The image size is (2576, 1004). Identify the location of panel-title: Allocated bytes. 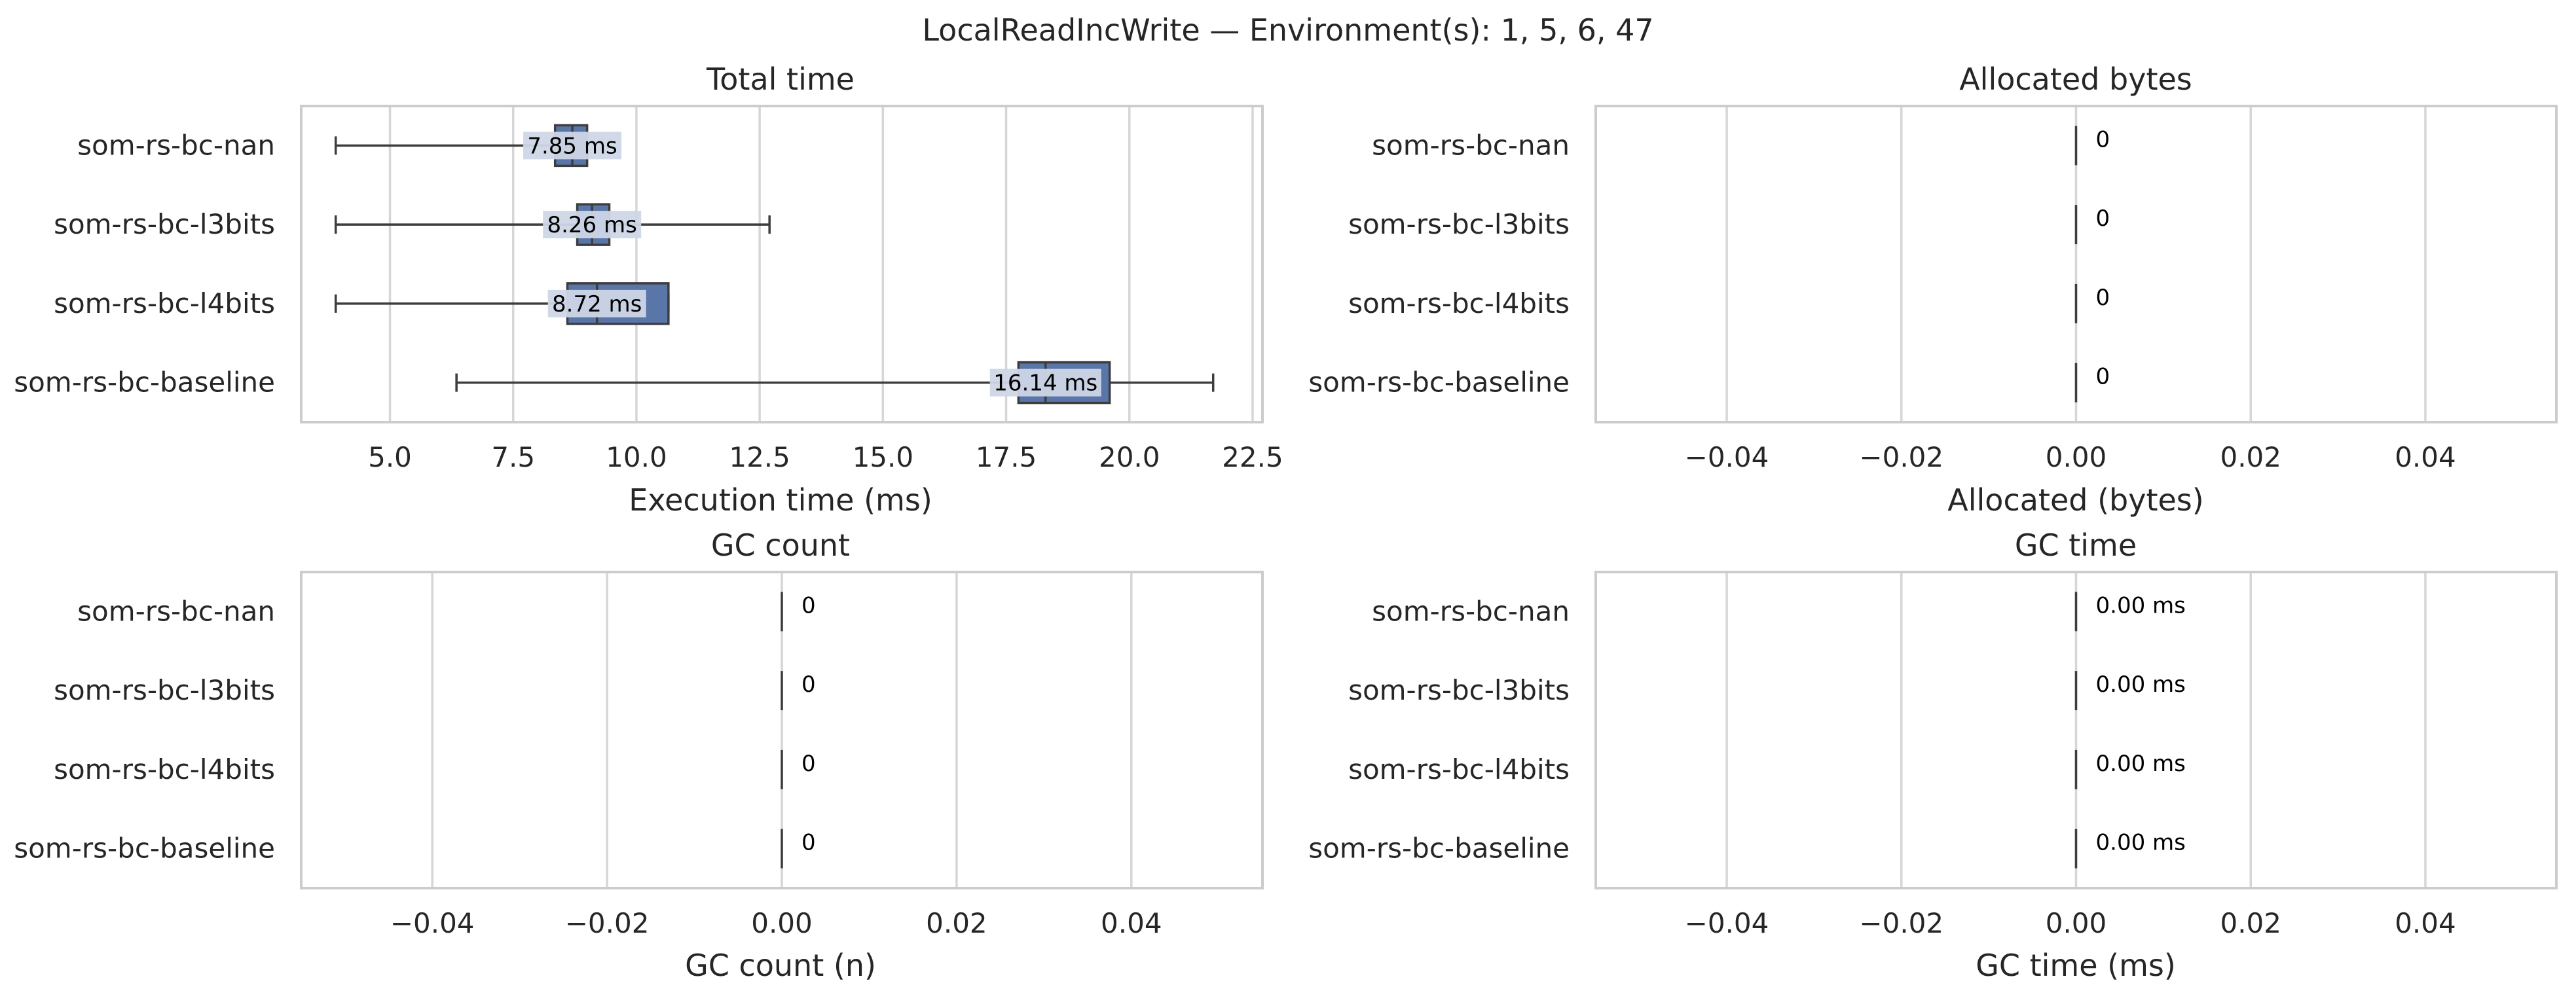
(2075, 79).